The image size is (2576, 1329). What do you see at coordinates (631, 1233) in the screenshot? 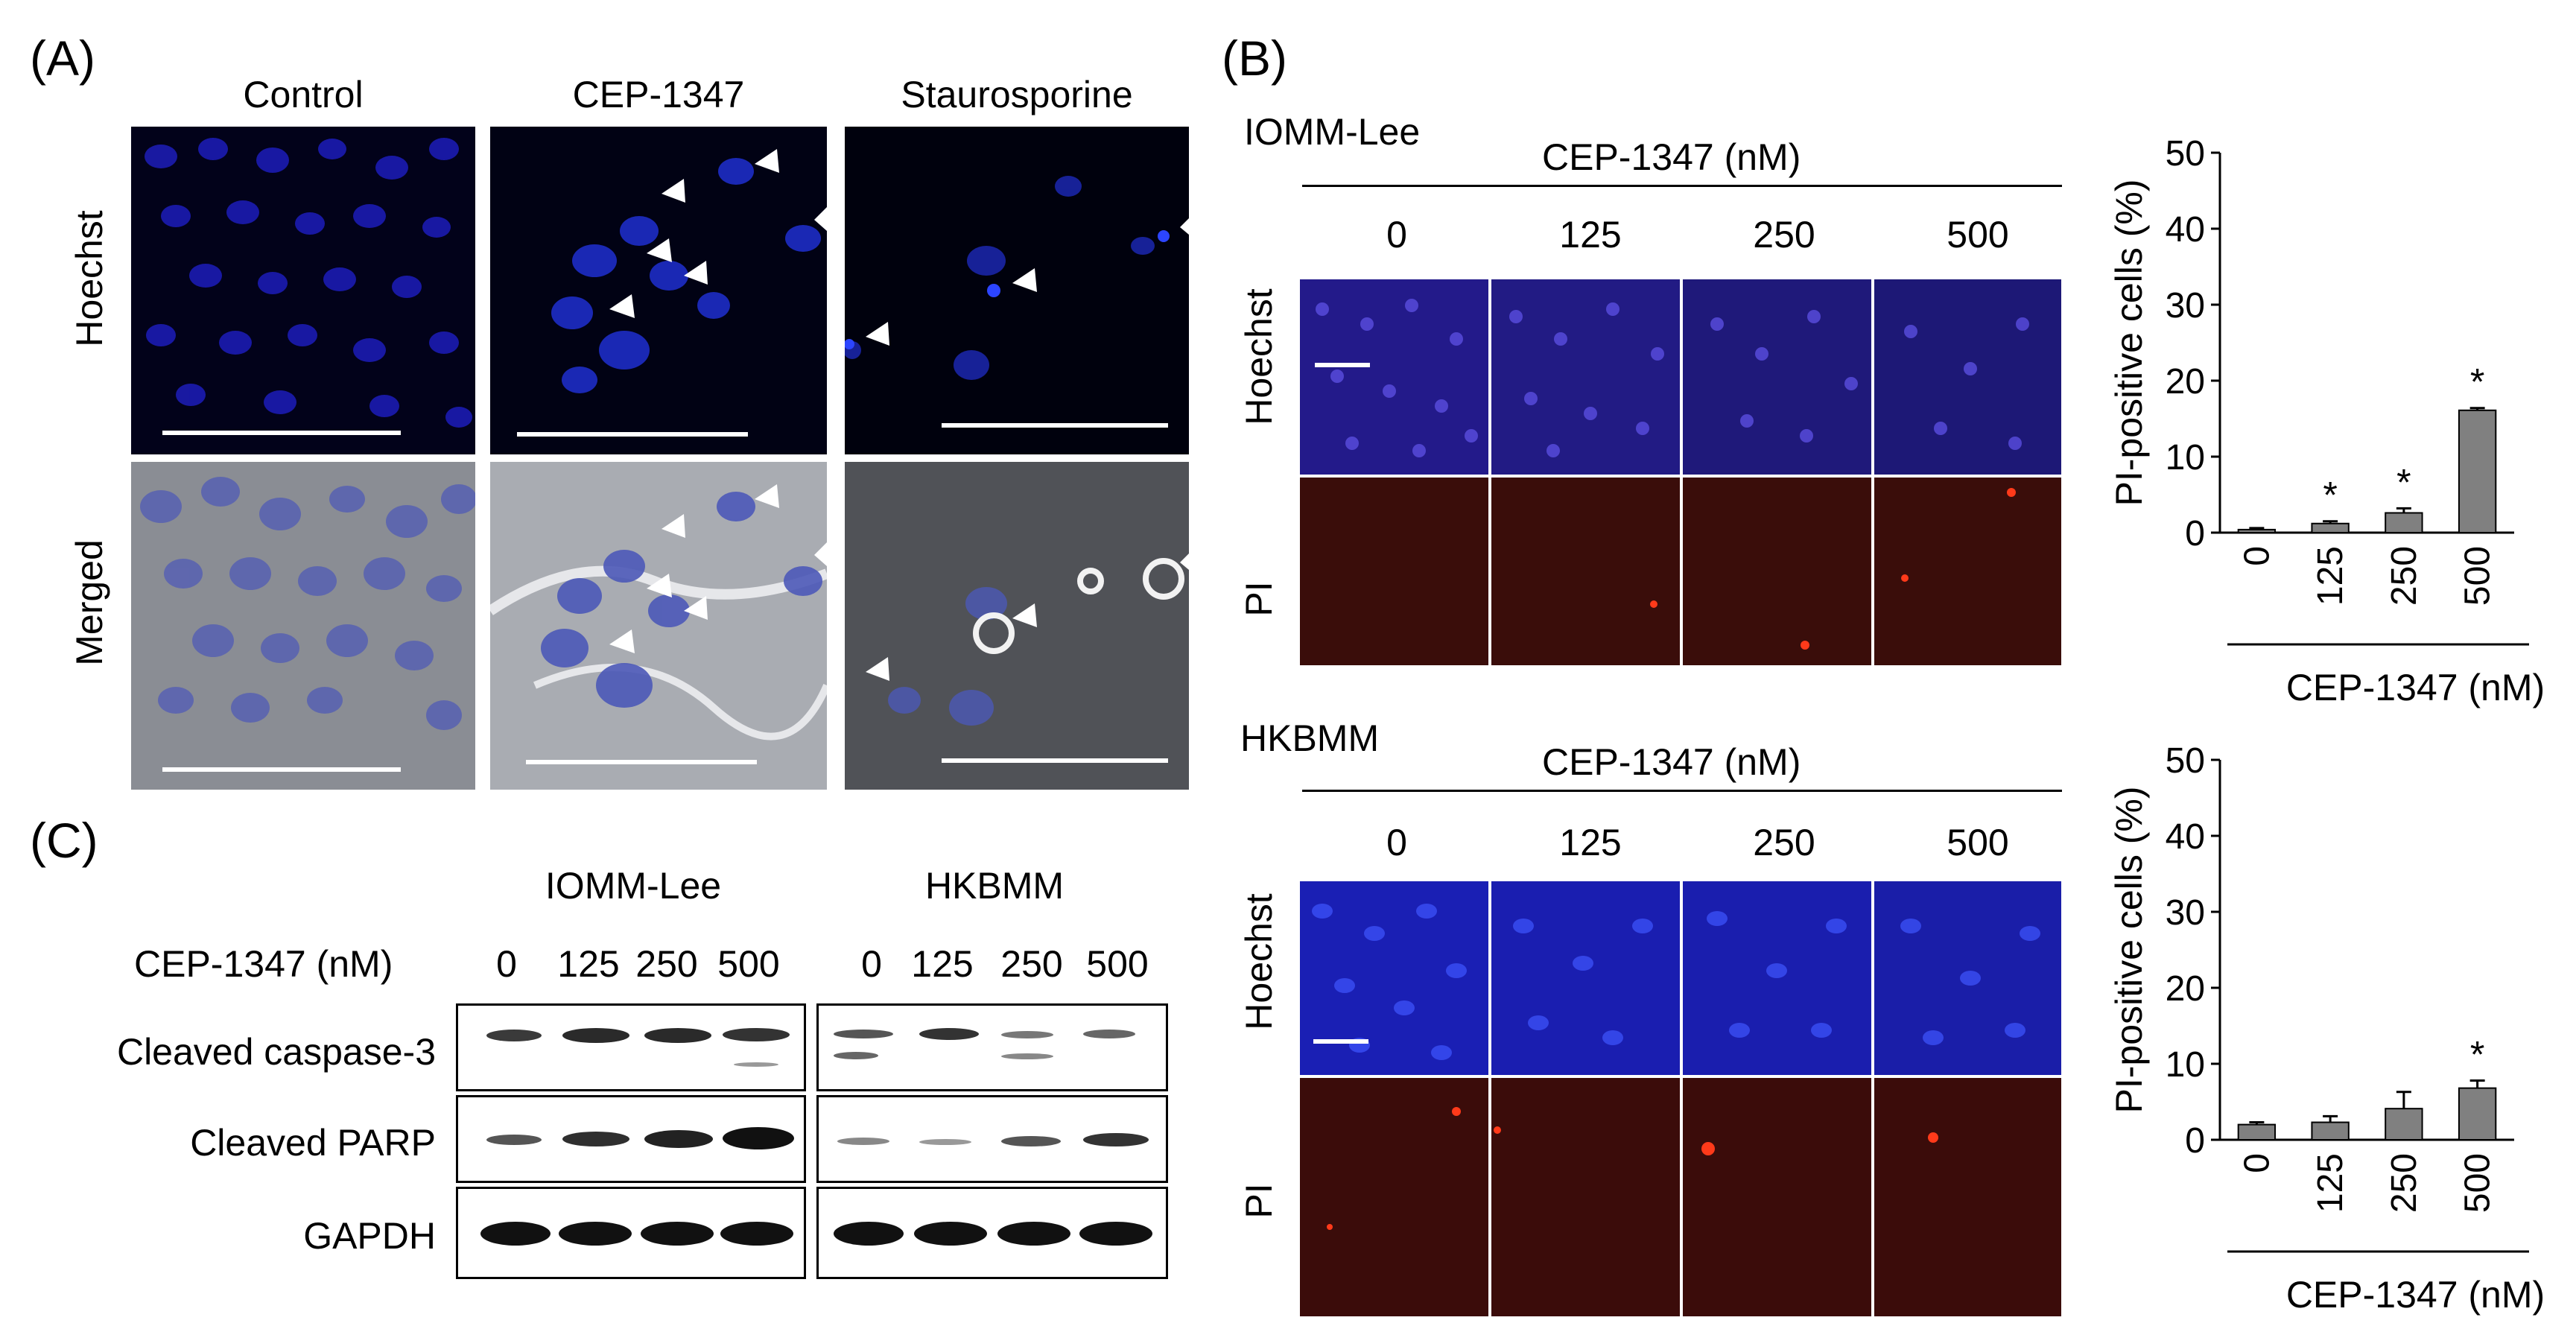
I see `blot-iomm-gapdh` at bounding box center [631, 1233].